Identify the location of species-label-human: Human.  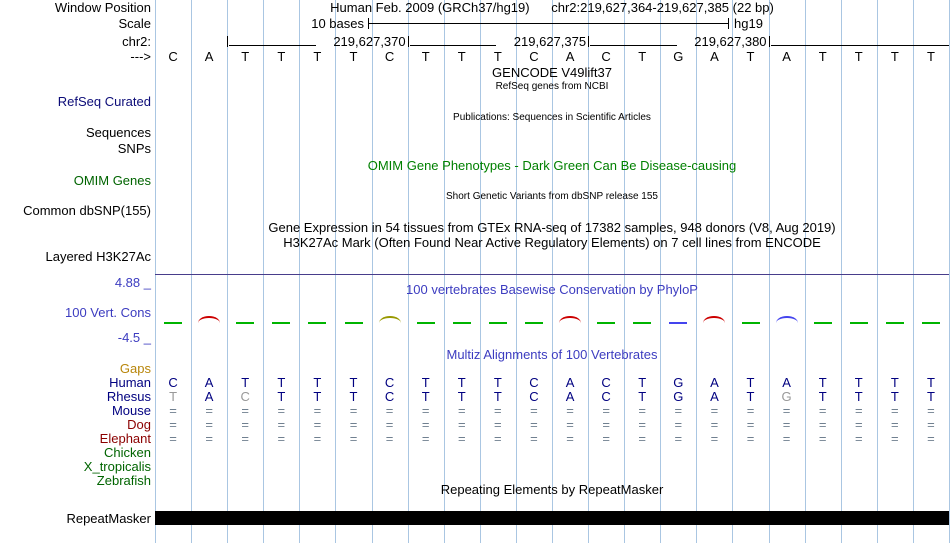
(130, 382).